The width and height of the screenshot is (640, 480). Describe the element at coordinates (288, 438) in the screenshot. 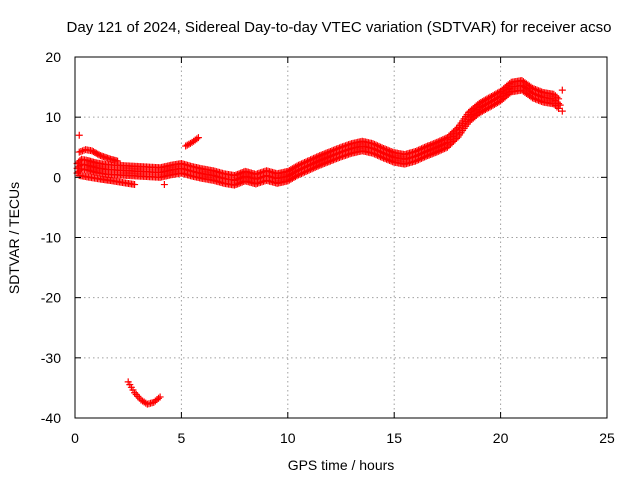

I see `x-tick-label: 10` at that location.